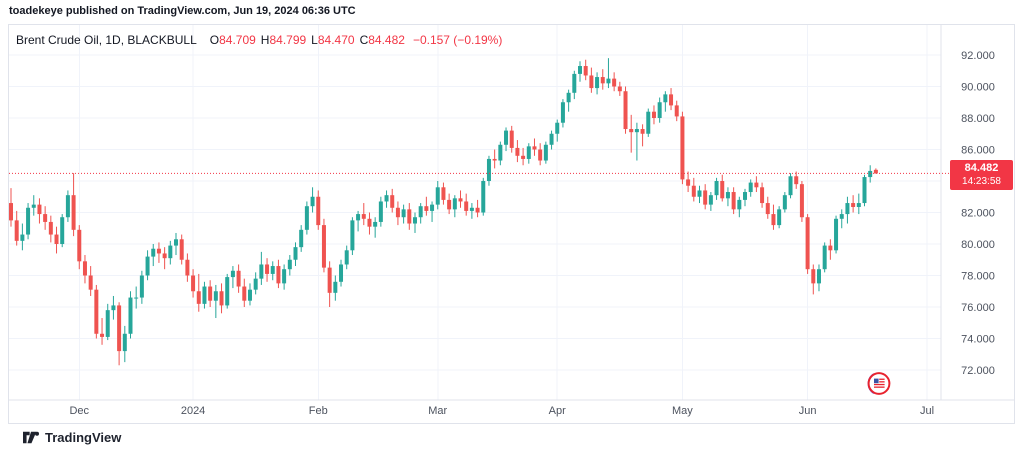  I want to click on price-tick-label: 86.000, so click(978, 151).